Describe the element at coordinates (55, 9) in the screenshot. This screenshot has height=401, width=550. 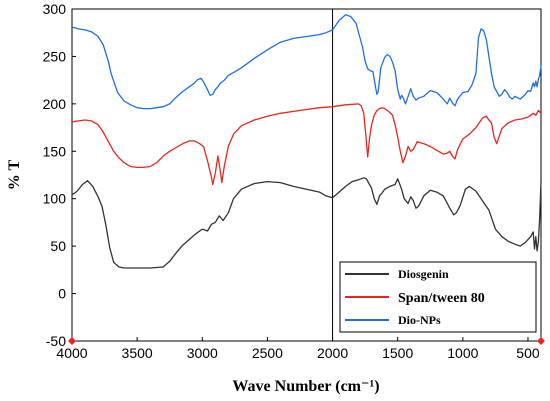
I see `y-tick-label: 300` at that location.